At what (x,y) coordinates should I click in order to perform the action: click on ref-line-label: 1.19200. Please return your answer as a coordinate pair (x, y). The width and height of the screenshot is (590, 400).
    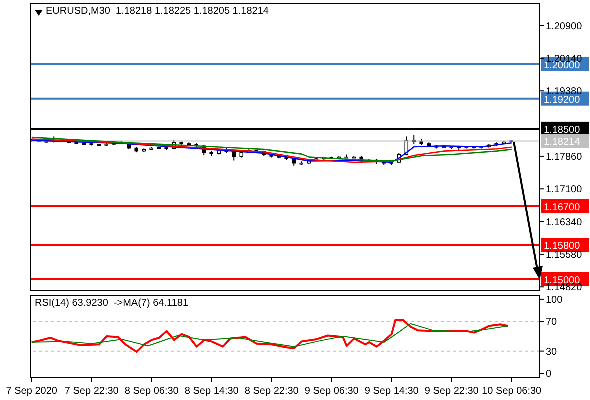
    Looking at the image, I should click on (562, 100).